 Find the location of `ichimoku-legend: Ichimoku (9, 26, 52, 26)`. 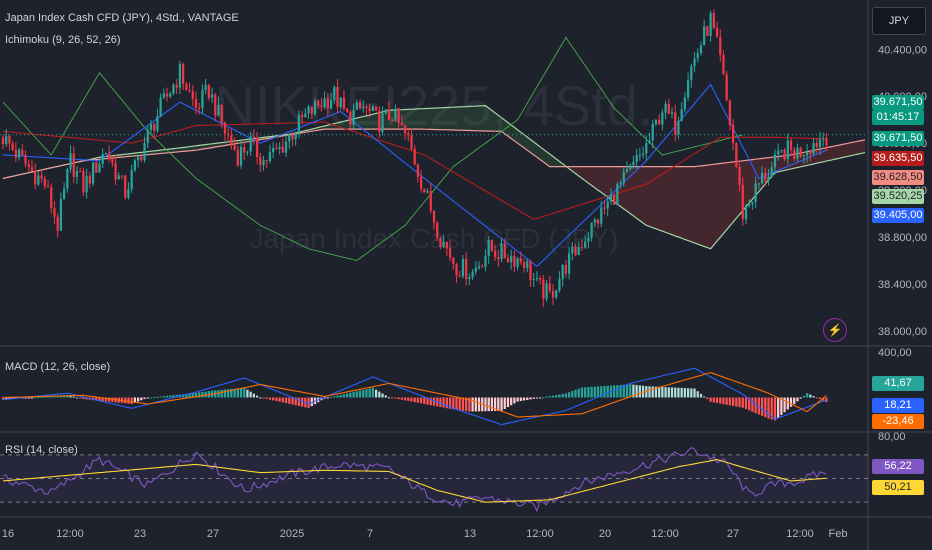

ichimoku-legend: Ichimoku (9, 26, 52, 26) is located at coordinates (63, 40).